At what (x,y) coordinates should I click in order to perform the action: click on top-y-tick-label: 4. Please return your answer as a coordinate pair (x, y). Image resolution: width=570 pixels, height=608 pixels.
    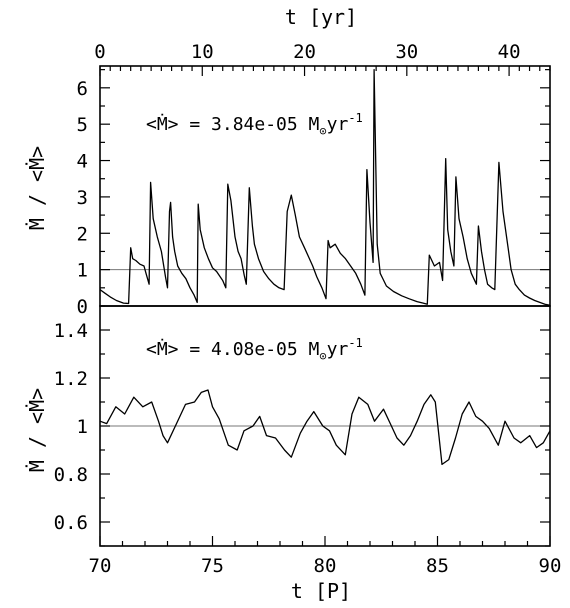
    Looking at the image, I should click on (82, 162).